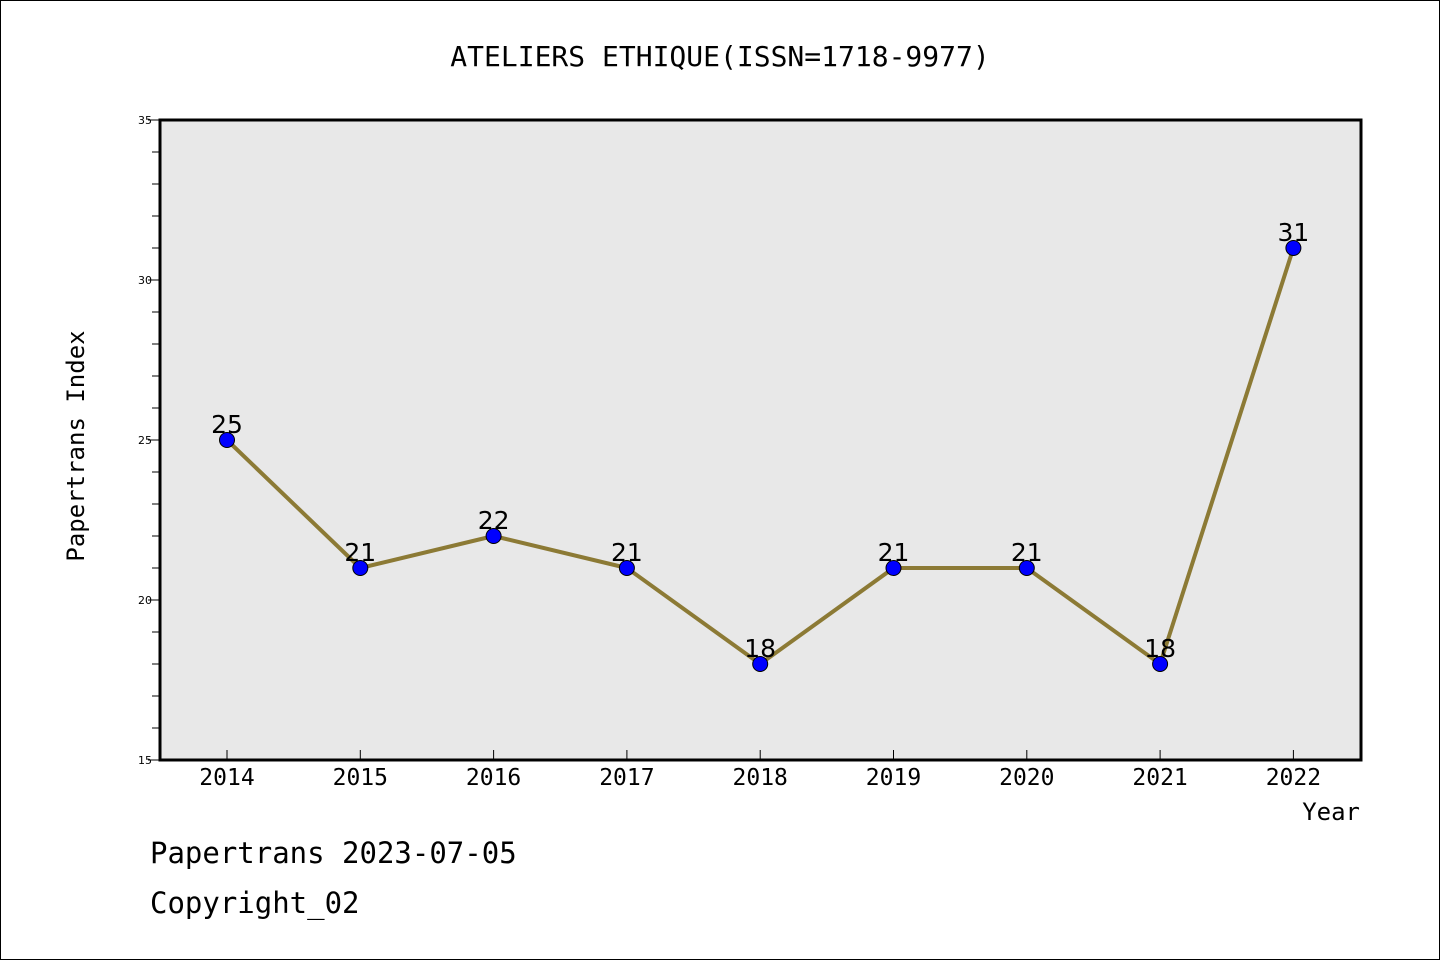 Image resolution: width=1440 pixels, height=960 pixels. What do you see at coordinates (145, 280) in the screenshot?
I see `y-tick-label: 30` at bounding box center [145, 280].